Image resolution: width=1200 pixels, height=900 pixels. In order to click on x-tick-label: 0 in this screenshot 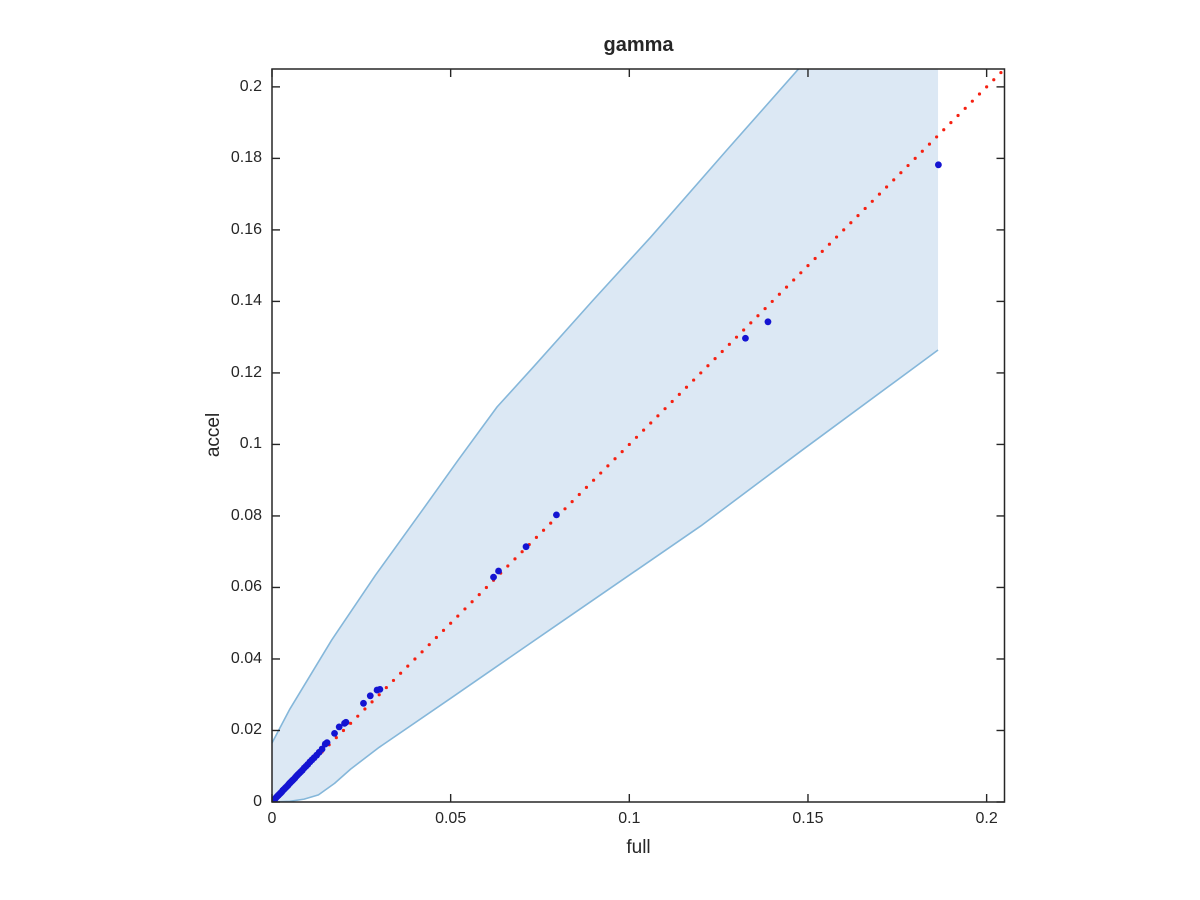, I will do `click(272, 818)`.